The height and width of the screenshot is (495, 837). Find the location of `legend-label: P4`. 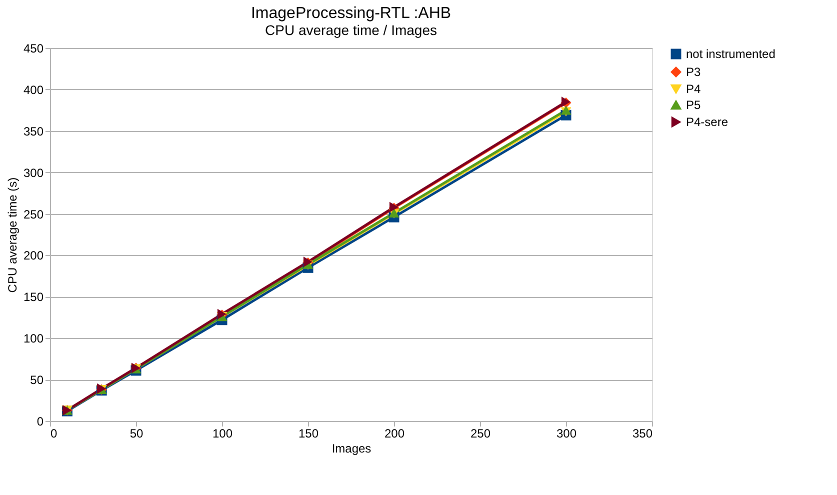

legend-label: P4 is located at coordinates (694, 89).